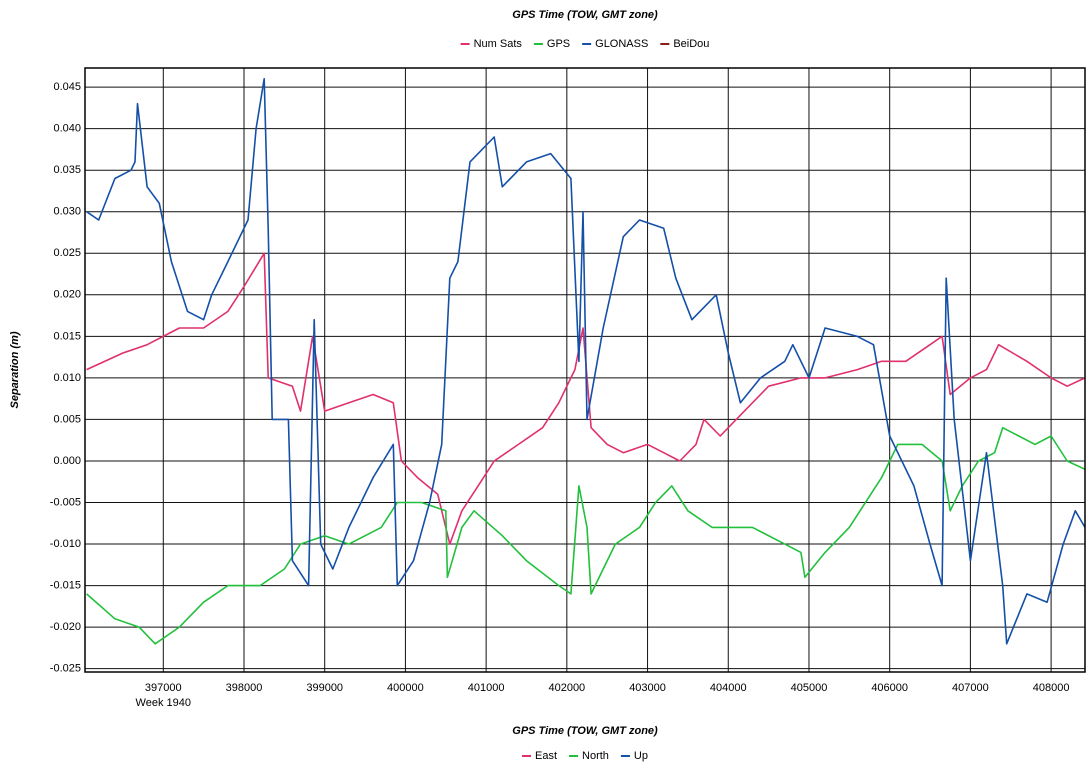 This screenshot has width=1086, height=766. I want to click on x-tick-label: 400000, so click(405, 688).